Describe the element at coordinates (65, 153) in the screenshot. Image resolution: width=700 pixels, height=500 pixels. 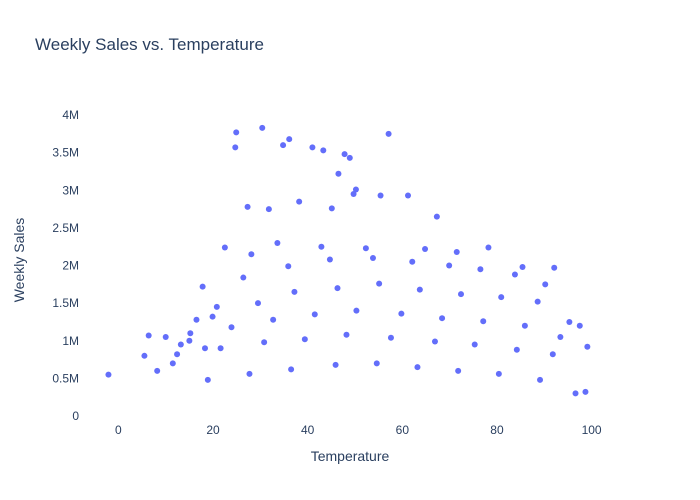
I see `y-tick-label: 3.5M` at that location.